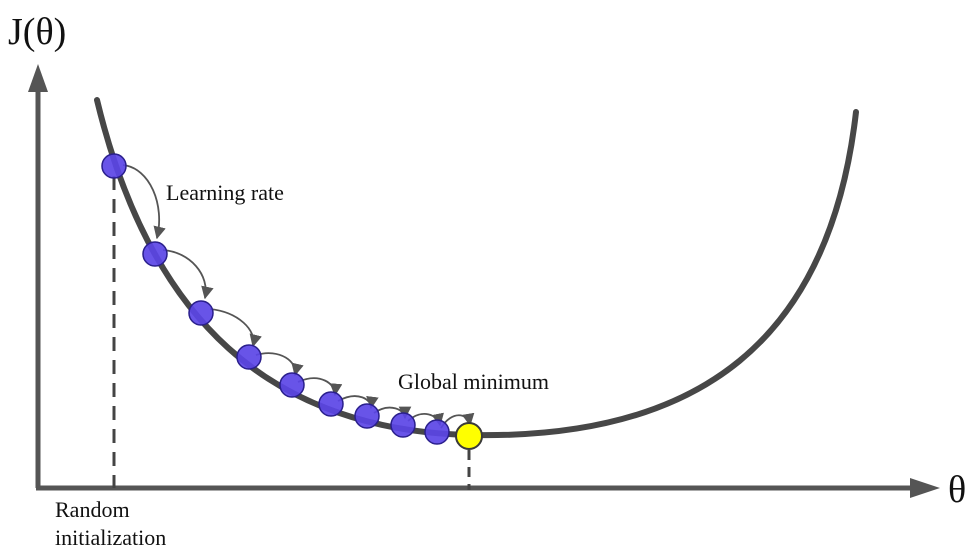 This screenshot has height=553, width=974. What do you see at coordinates (92, 509) in the screenshot?
I see `random-init-label-line1: Random` at bounding box center [92, 509].